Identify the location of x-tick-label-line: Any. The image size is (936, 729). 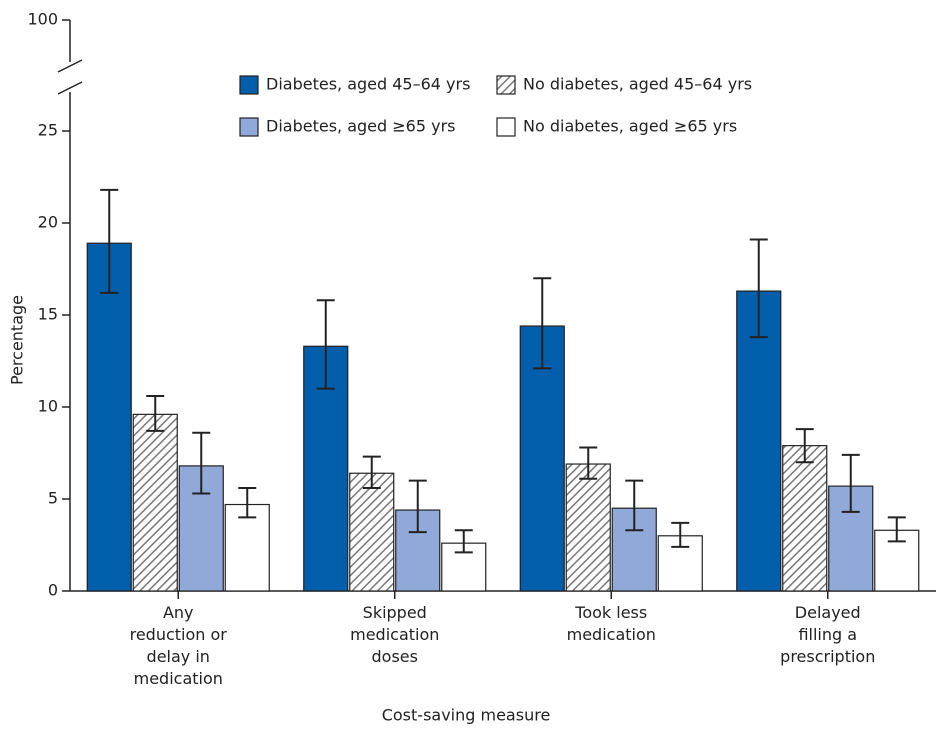
(178, 612).